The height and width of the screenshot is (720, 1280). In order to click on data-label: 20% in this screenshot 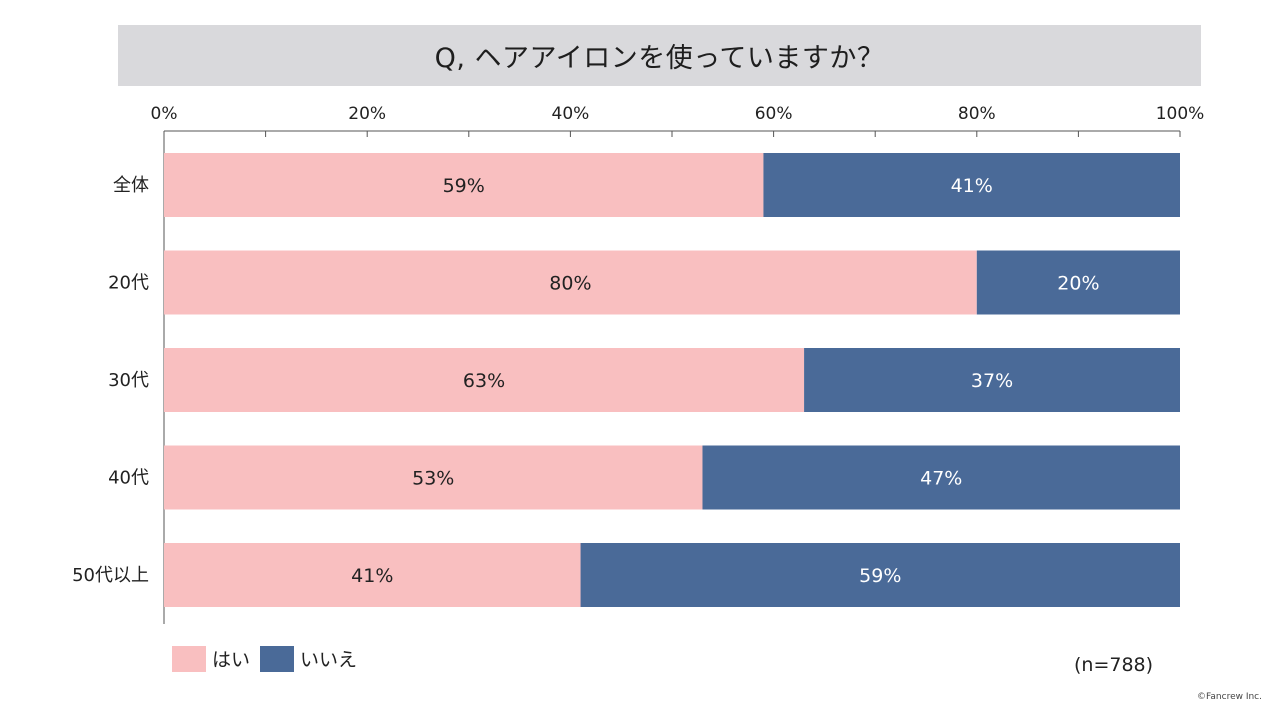, I will do `click(1078, 284)`.